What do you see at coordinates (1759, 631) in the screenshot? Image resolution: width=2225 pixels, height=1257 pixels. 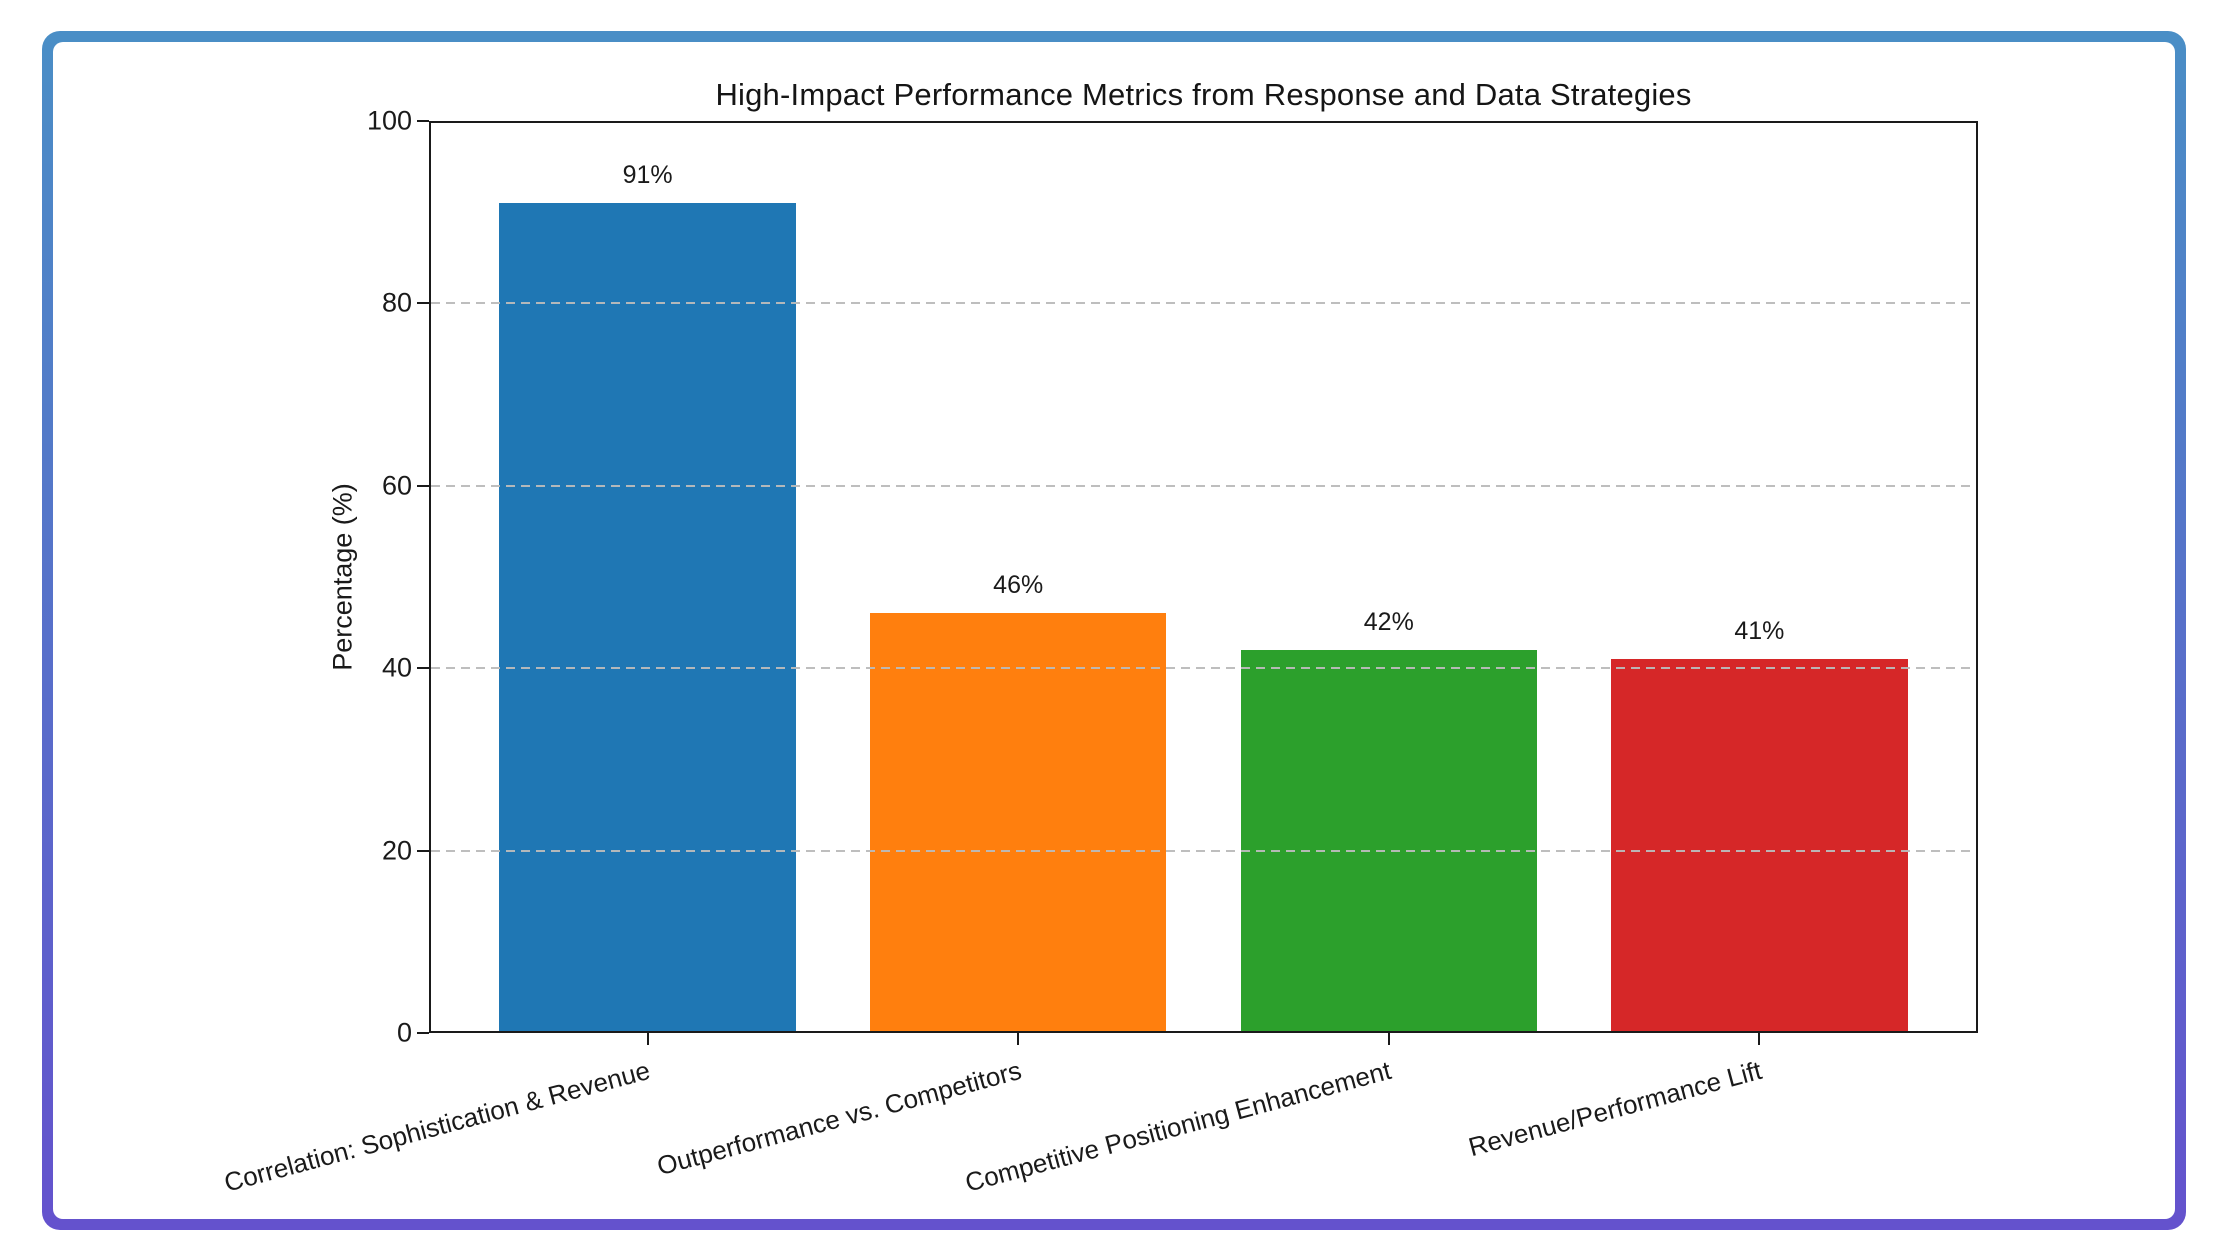 I see `bar-value-label: 41%` at bounding box center [1759, 631].